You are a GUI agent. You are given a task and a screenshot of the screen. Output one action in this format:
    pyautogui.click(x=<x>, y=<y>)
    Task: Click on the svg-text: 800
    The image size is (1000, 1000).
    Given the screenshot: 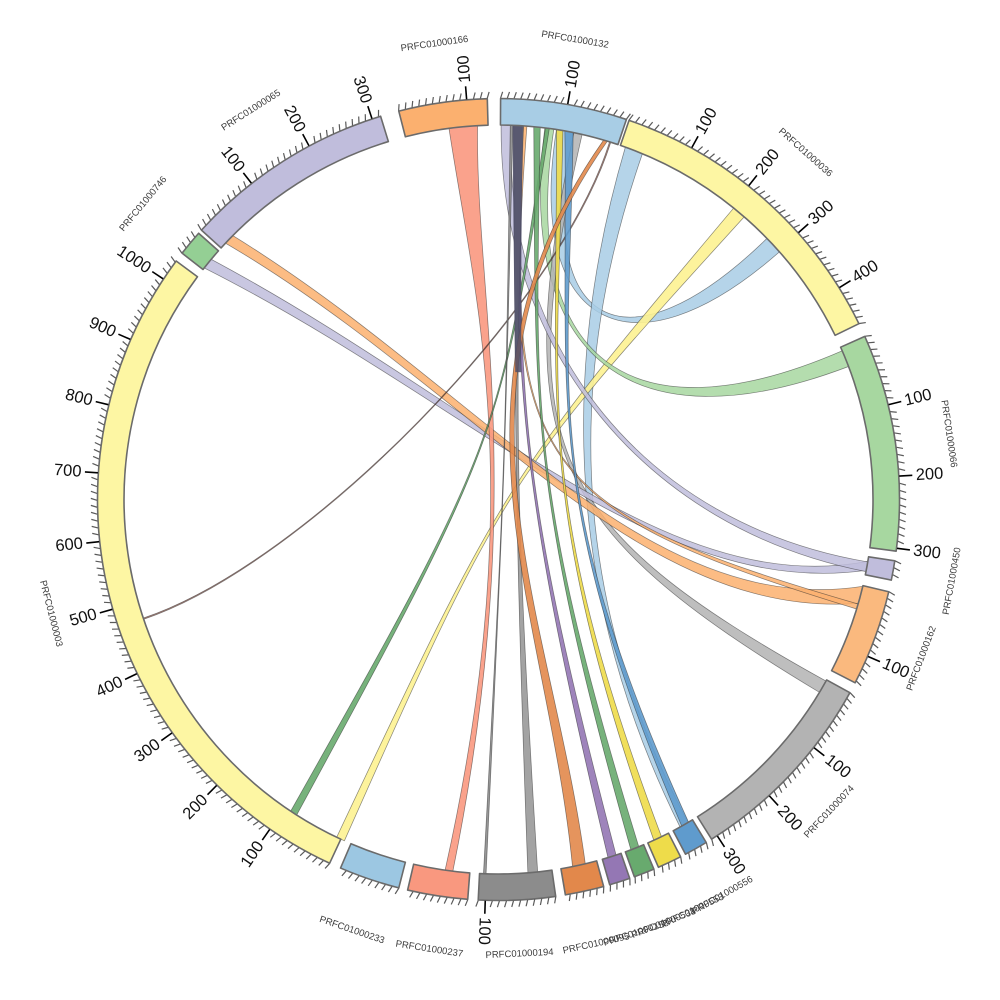 What is the action you would take?
    pyautogui.click(x=78, y=398)
    